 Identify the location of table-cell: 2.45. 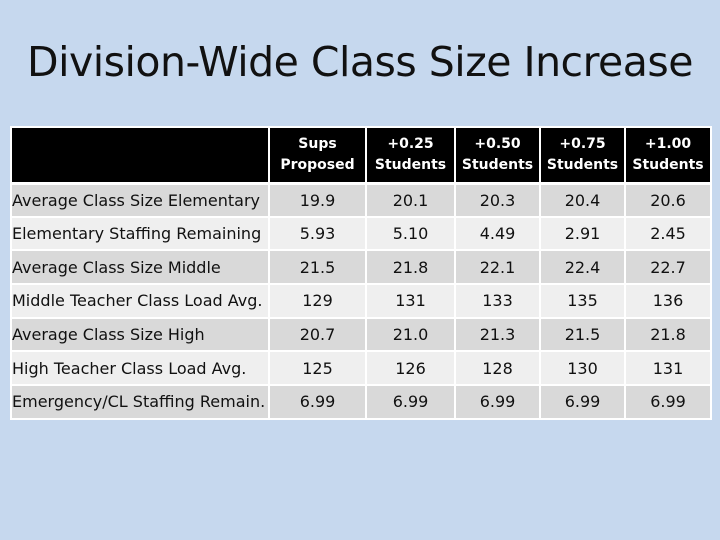
(668, 233).